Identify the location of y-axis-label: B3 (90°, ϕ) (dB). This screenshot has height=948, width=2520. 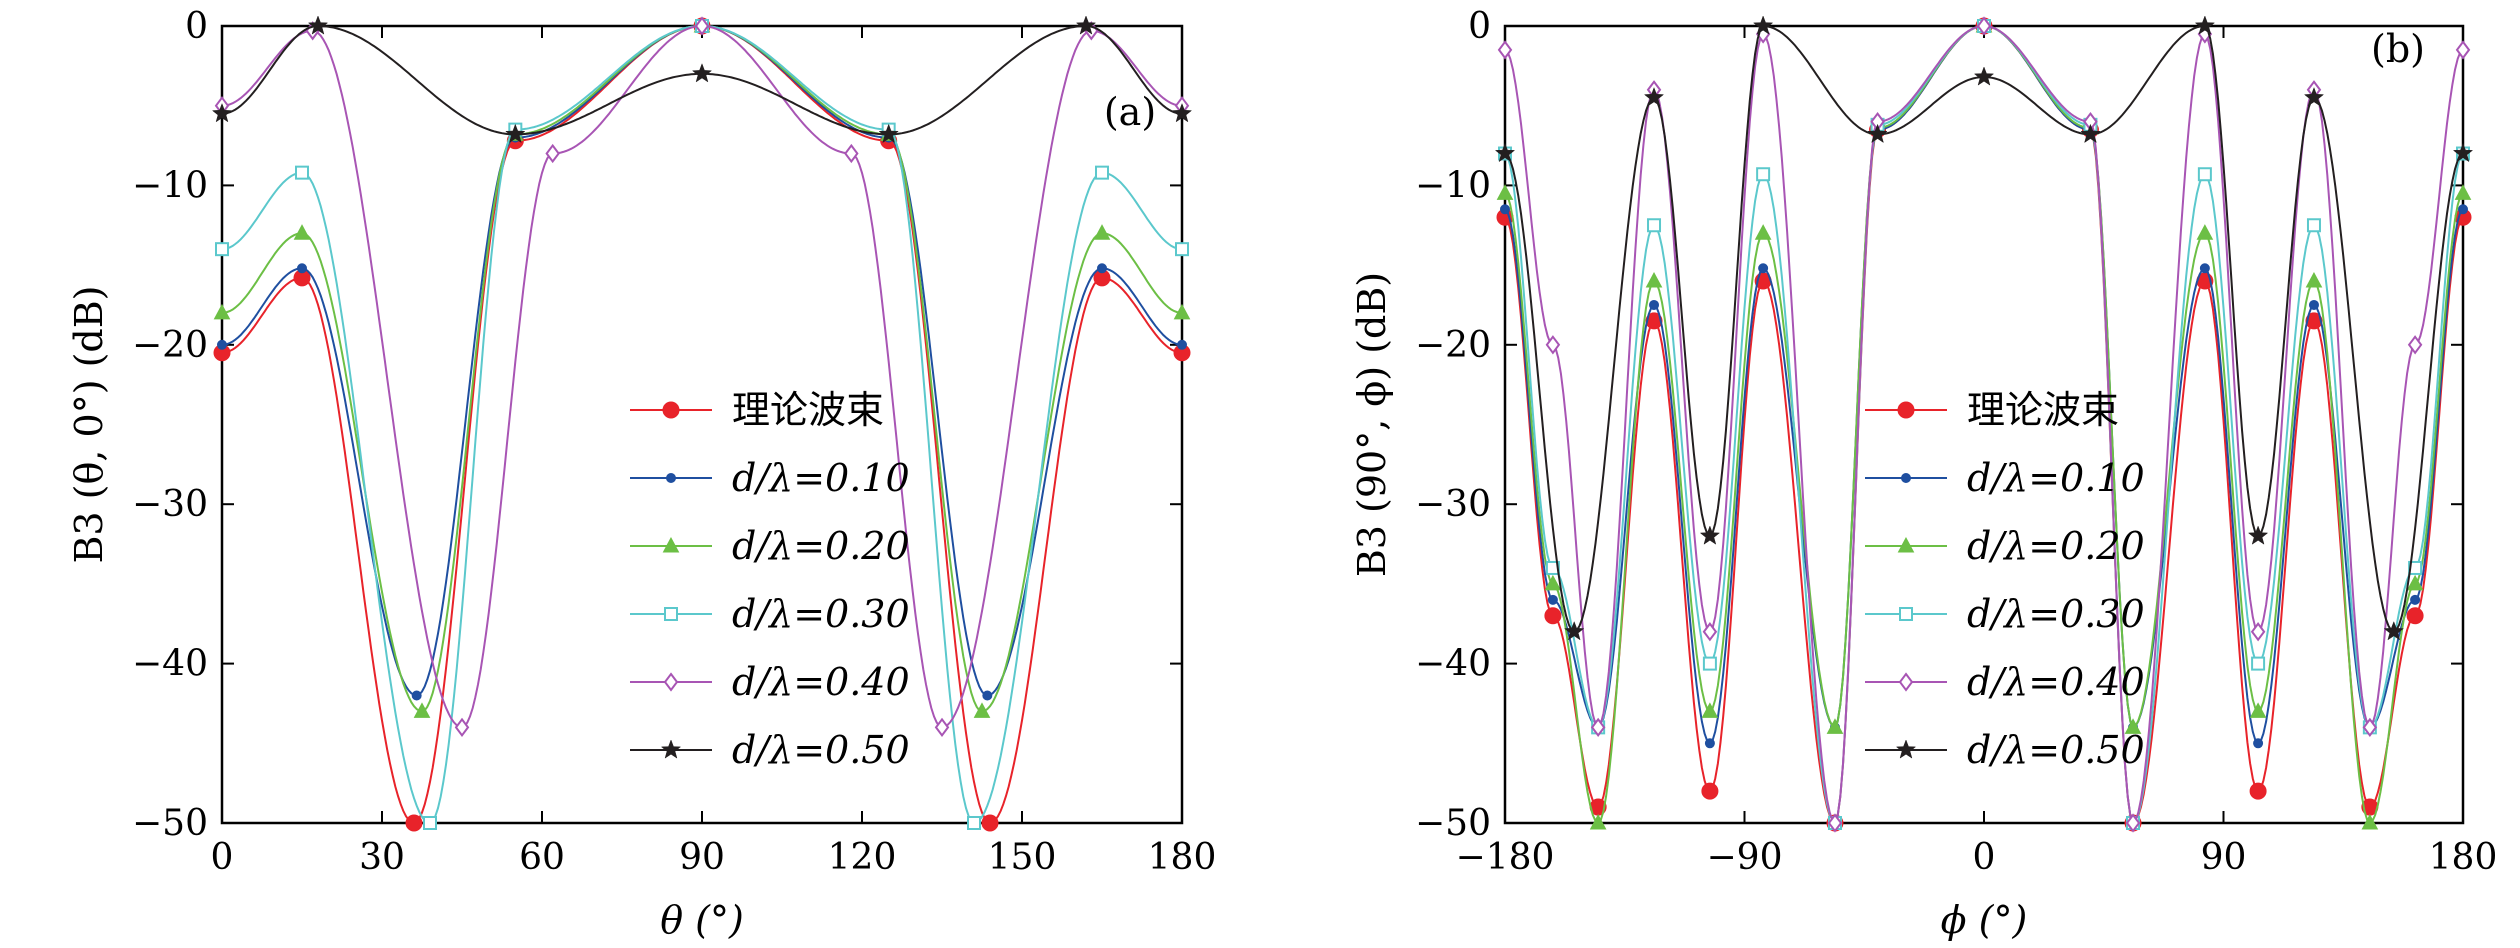
(1372, 424).